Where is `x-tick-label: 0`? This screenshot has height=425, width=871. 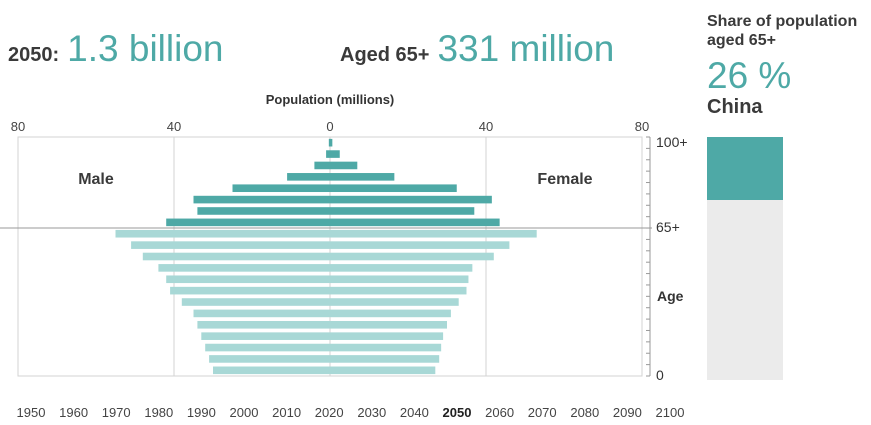
x-tick-label: 0 is located at coordinates (329, 126).